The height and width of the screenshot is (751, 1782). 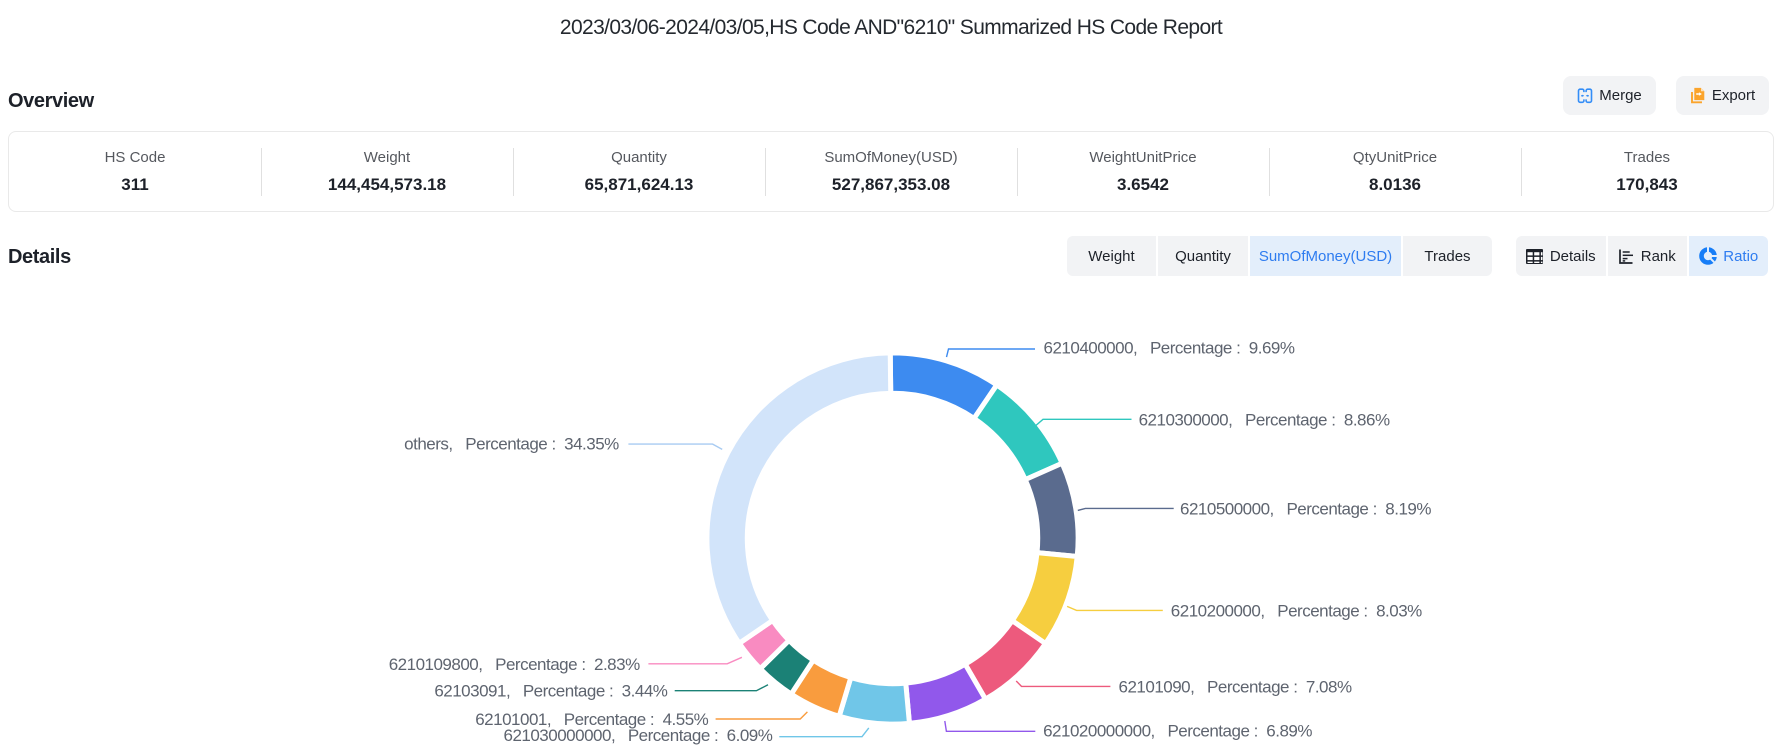 What do you see at coordinates (1177, 730) in the screenshot?
I see `svg-text:621020000000, Percentage :: 621020000000, Percentage : 6.89%` at bounding box center [1177, 730].